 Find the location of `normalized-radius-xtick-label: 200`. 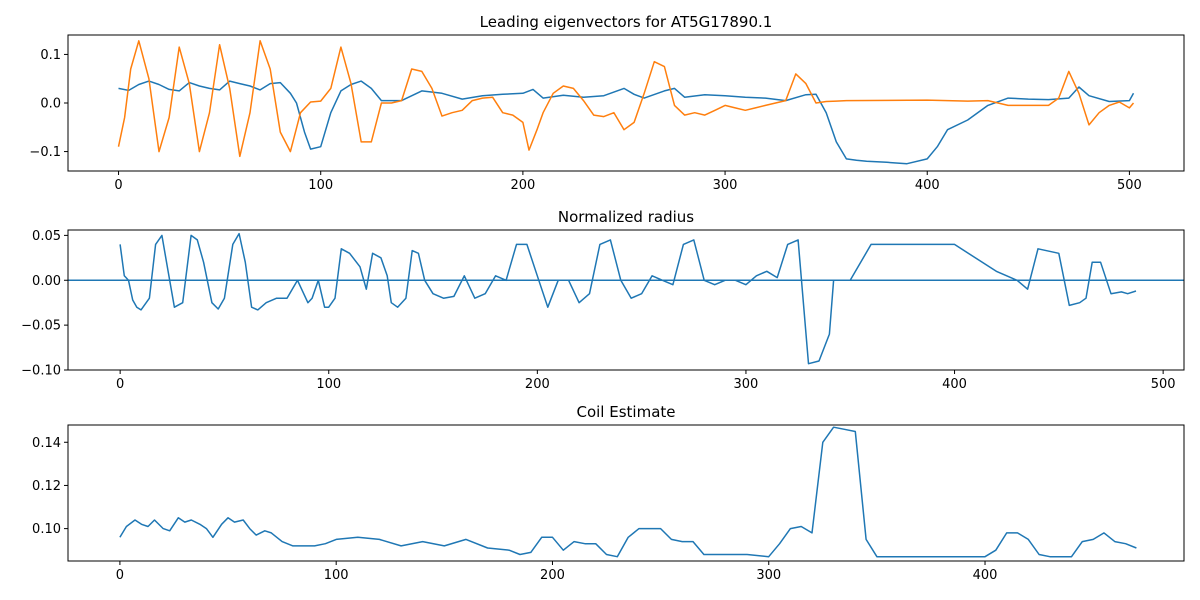

normalized-radius-xtick-label: 200 is located at coordinates (537, 384).